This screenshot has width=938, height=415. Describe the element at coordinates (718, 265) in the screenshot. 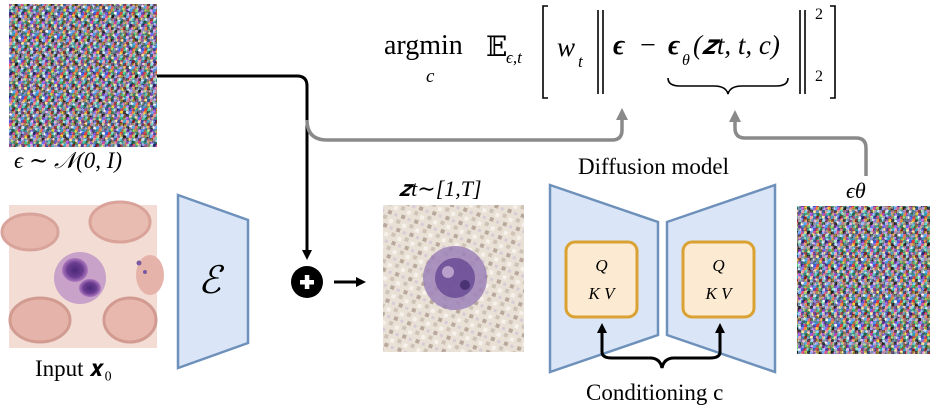

I see `attention-right-q: Q` at that location.